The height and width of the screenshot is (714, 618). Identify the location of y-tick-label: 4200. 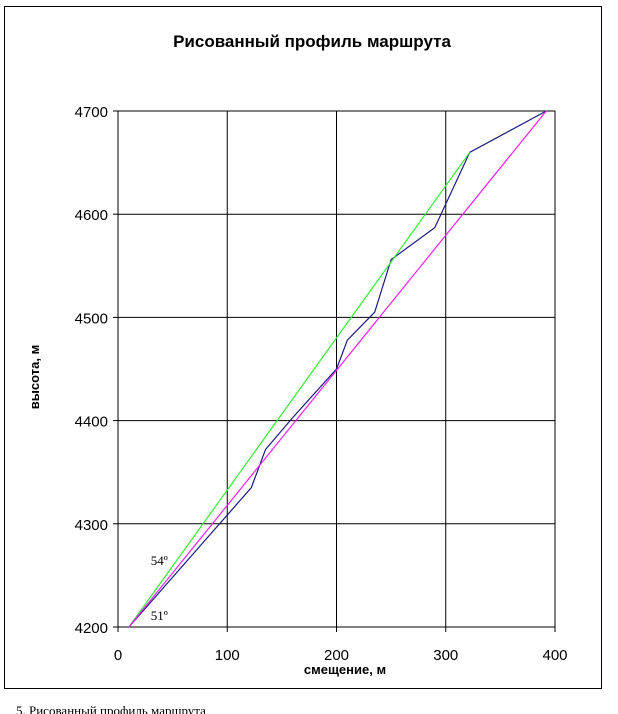
(91, 628).